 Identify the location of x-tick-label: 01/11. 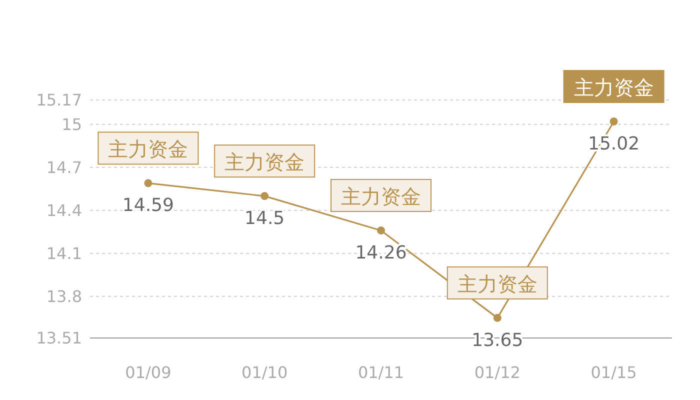
(381, 372).